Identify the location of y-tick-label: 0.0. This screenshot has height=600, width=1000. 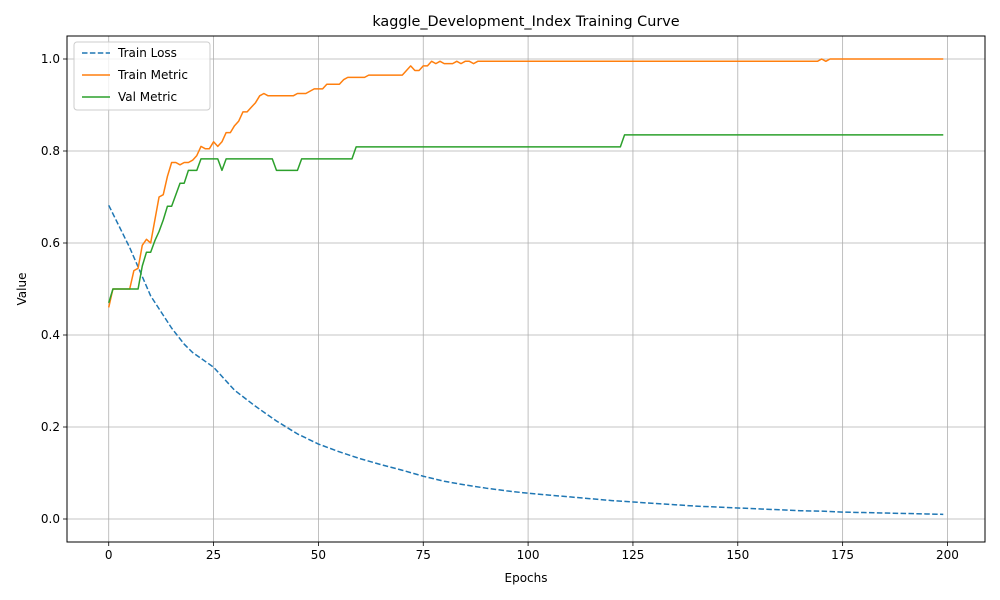
(50, 519).